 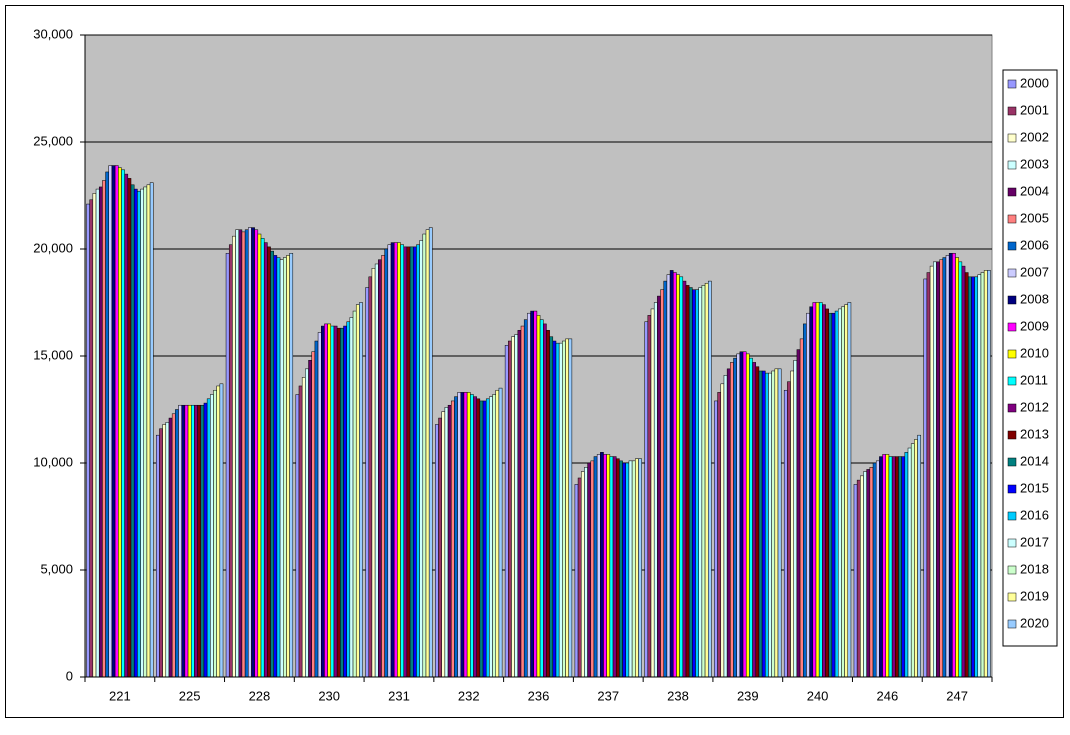 I want to click on legend-label: 2004, so click(x=1034, y=190).